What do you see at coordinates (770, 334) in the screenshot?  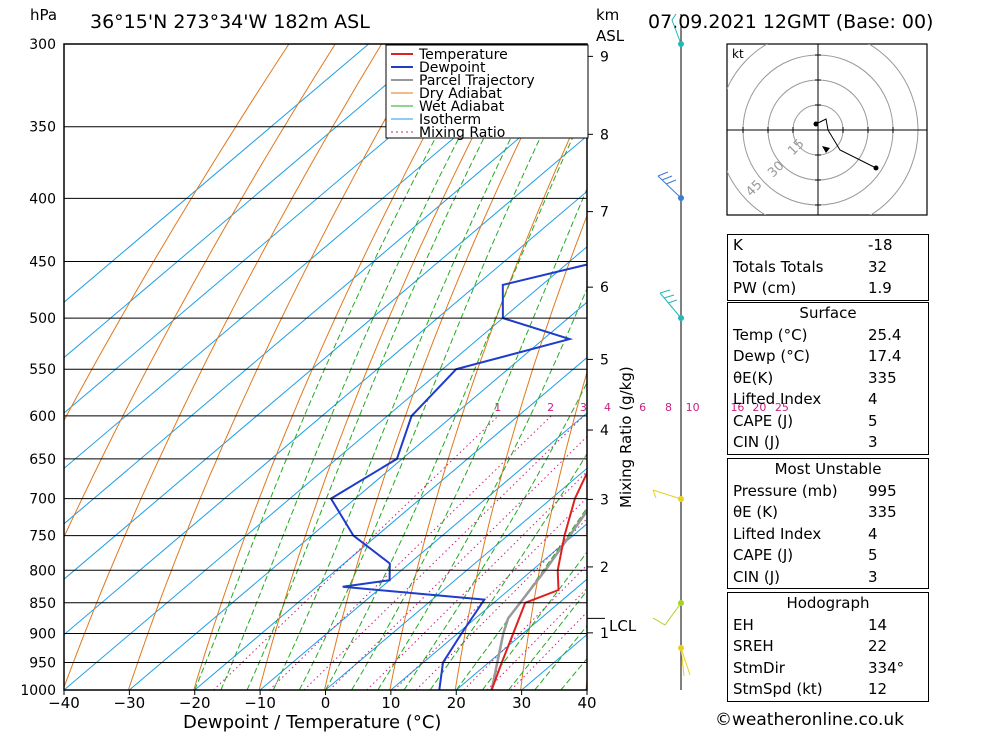 I see `surface-temp-label: Temp (°C)` at bounding box center [770, 334].